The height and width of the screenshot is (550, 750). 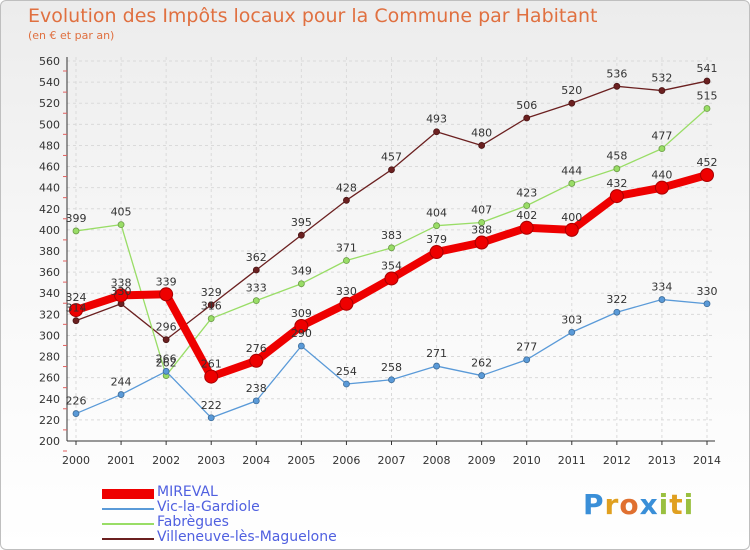 What do you see at coordinates (49, 272) in the screenshot?
I see `y-tick-label: 360` at bounding box center [49, 272].